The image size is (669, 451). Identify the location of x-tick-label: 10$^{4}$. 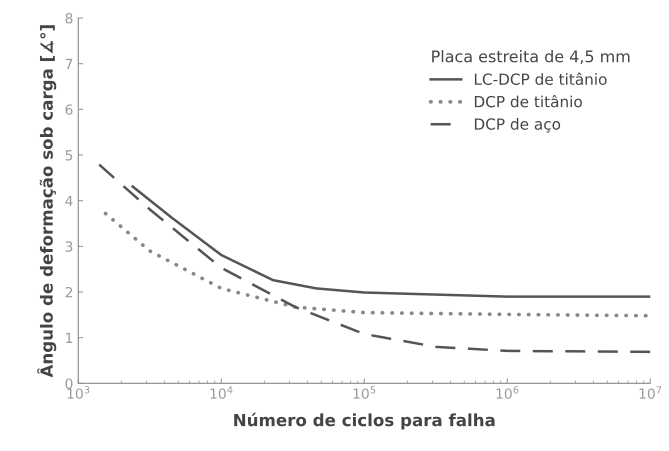
(221, 392).